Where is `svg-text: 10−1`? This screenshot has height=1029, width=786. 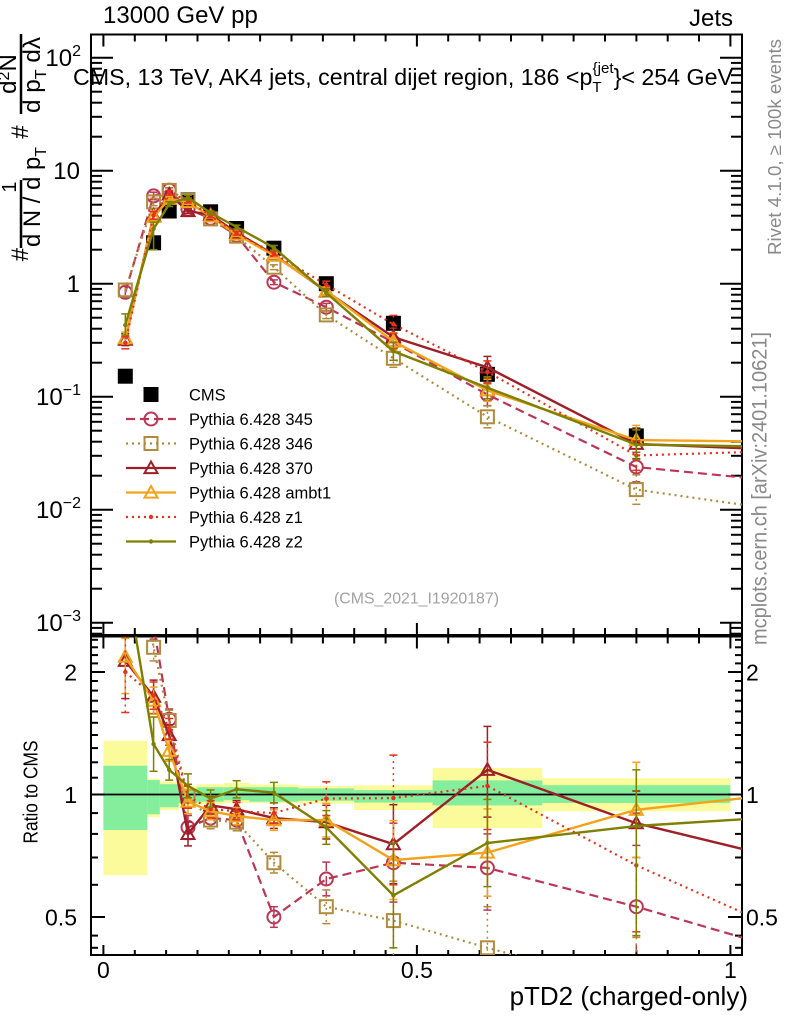 svg-text: 10−1 is located at coordinates (58, 396).